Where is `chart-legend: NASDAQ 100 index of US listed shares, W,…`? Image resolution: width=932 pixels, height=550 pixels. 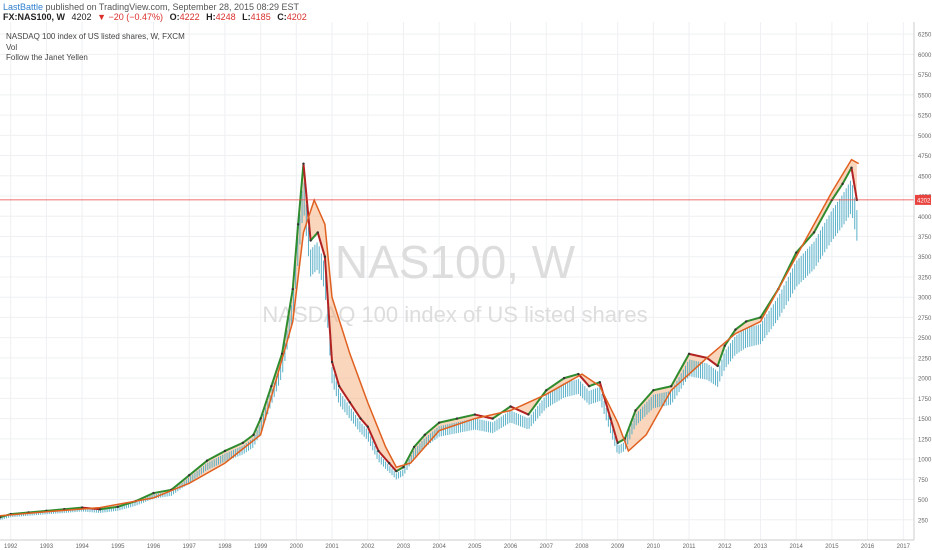
chart-legend: NASDAQ 100 index of US listed shares, W,… is located at coordinates (95, 48).